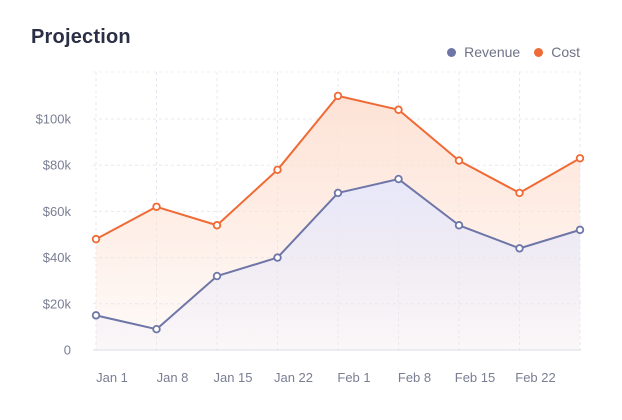 The width and height of the screenshot is (622, 420). What do you see at coordinates (535, 377) in the screenshot?
I see `x-tick-label: Feb 22` at bounding box center [535, 377].